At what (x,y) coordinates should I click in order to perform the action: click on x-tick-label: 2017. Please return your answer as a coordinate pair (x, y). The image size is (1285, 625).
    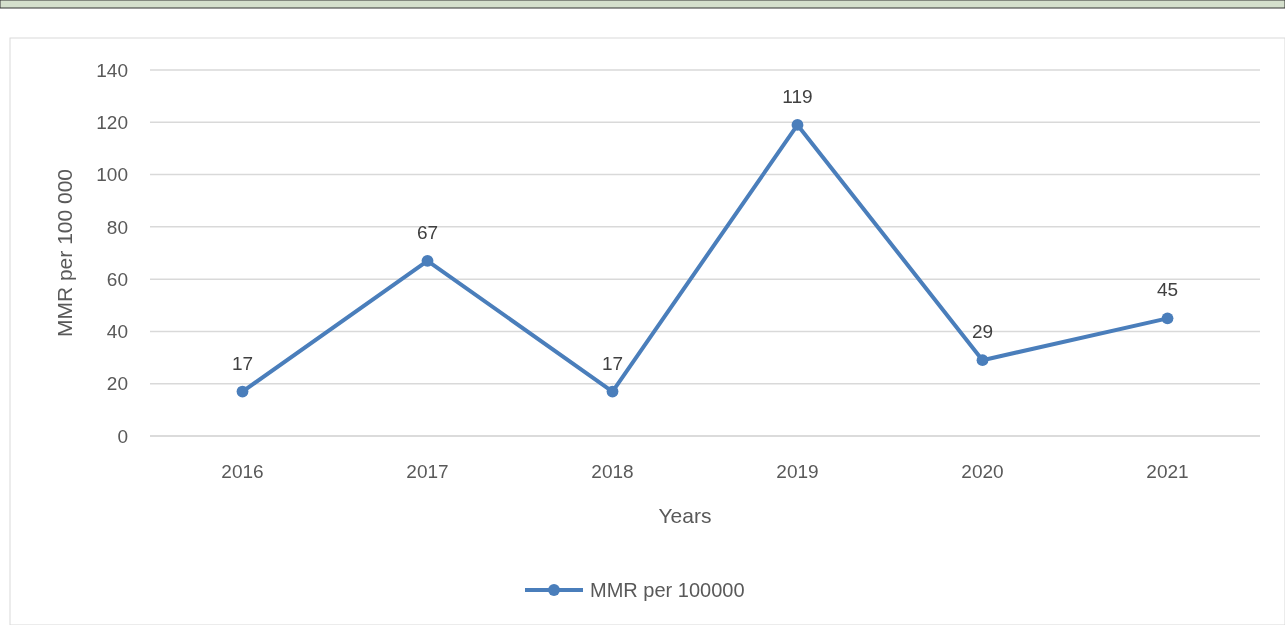
    Looking at the image, I should click on (427, 471).